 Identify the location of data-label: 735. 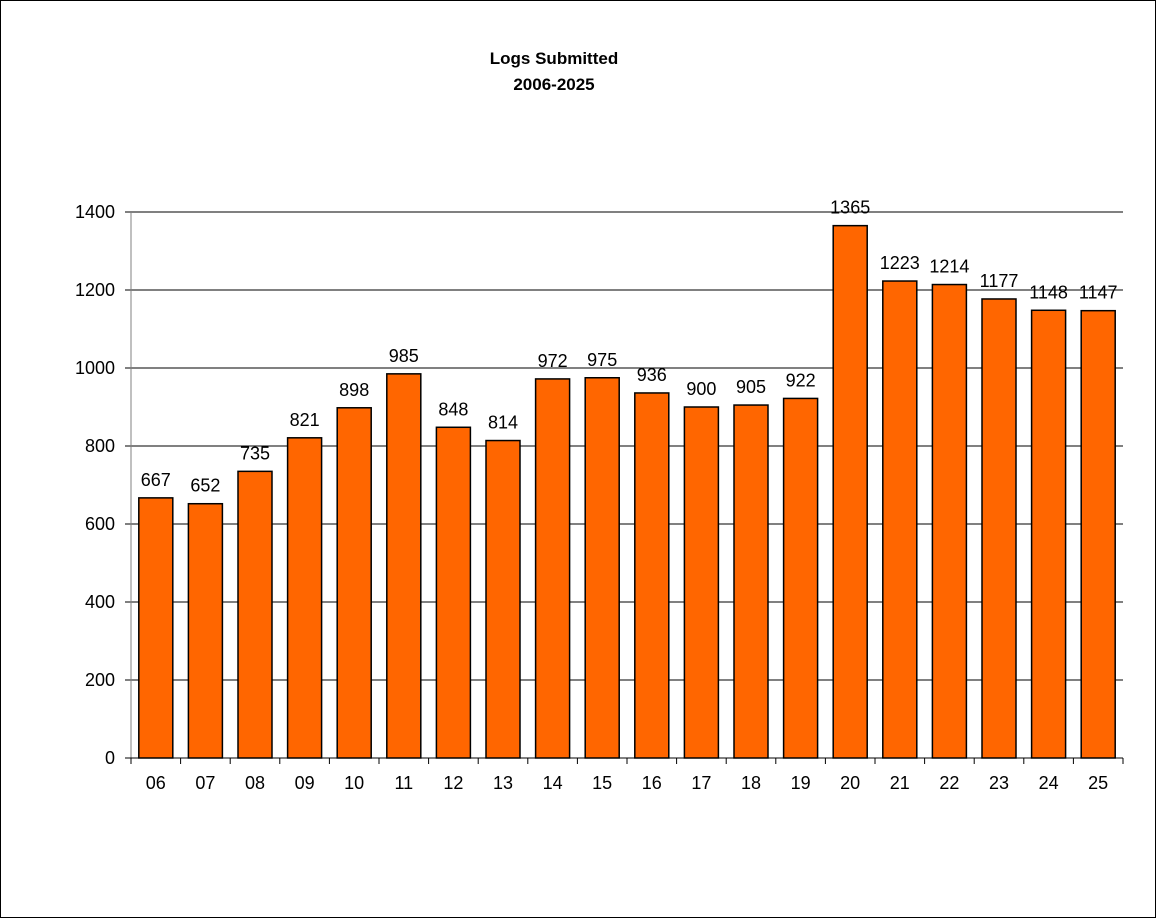
(255, 453).